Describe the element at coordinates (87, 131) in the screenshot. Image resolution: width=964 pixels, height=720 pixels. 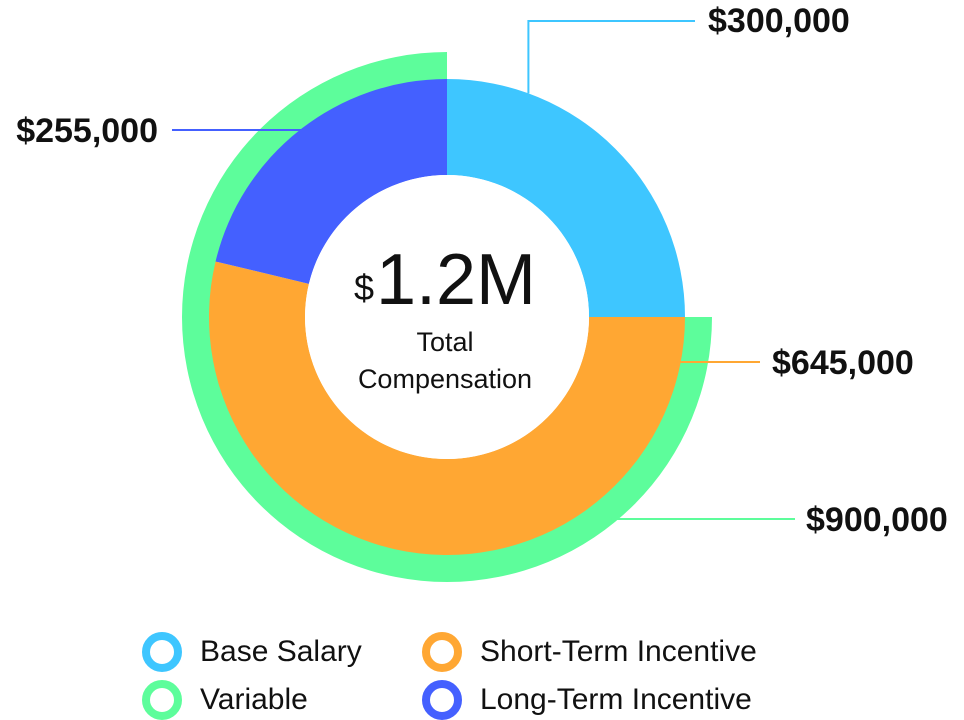
I see `value-label-long-term-incentive: $255,000` at that location.